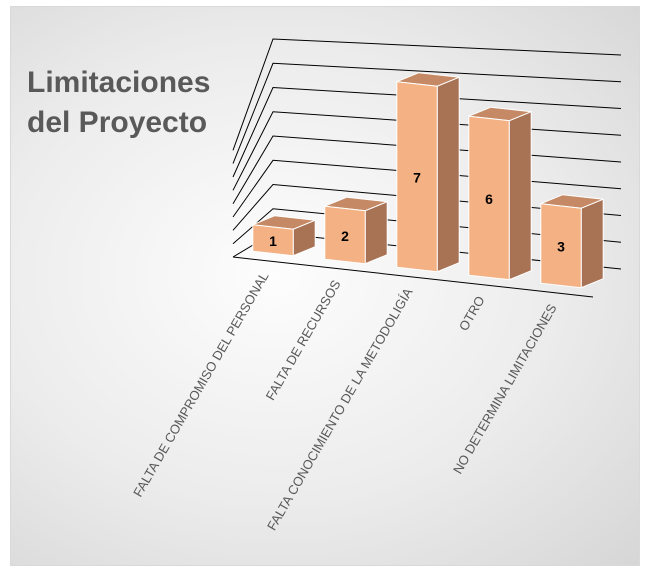 This screenshot has width=649, height=575. I want to click on bar: 1, so click(284, 236).